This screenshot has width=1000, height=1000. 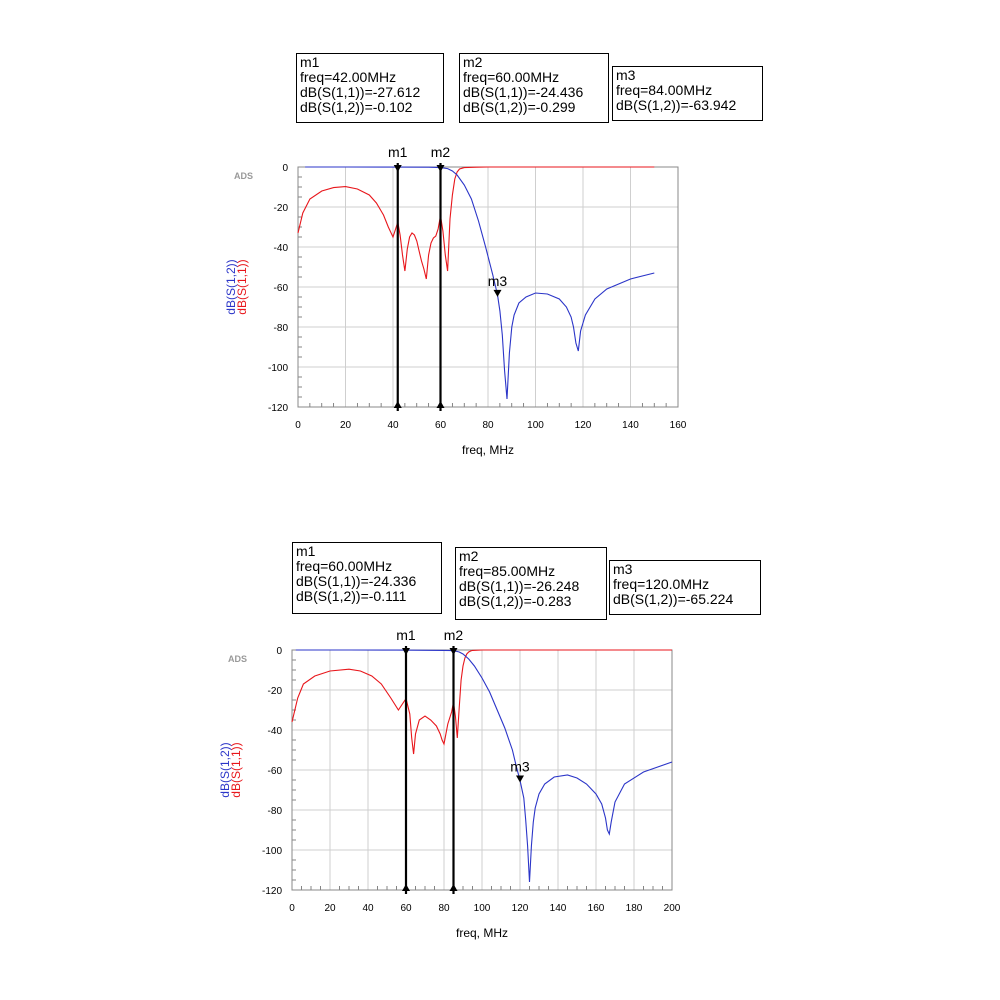 I want to click on x-tick-label: 180, so click(x=634, y=908).